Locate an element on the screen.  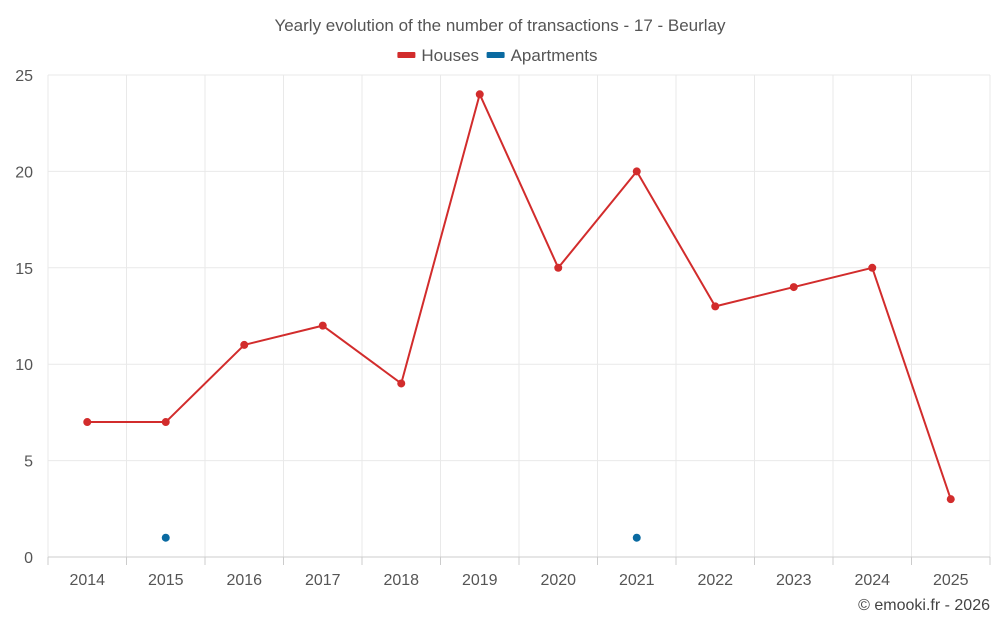
y-tick-label: 20 is located at coordinates (24, 172).